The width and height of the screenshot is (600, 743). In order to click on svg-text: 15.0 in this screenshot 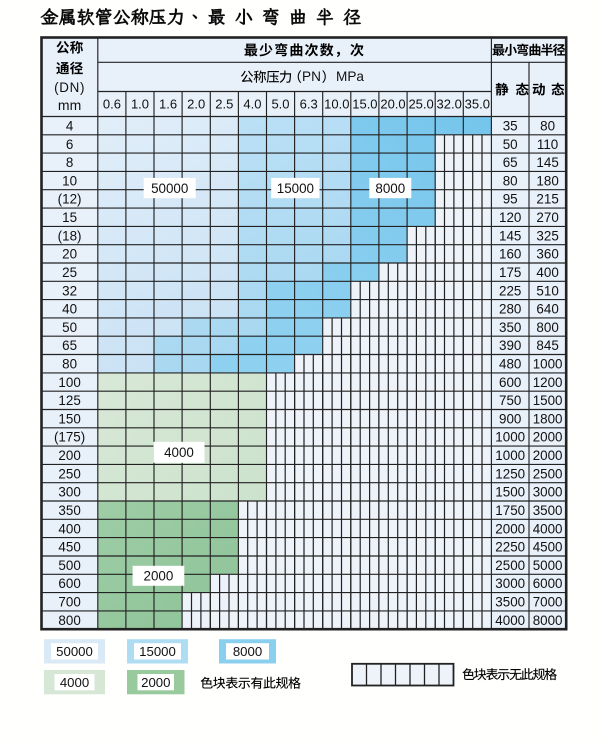, I will do `click(364, 104)`.